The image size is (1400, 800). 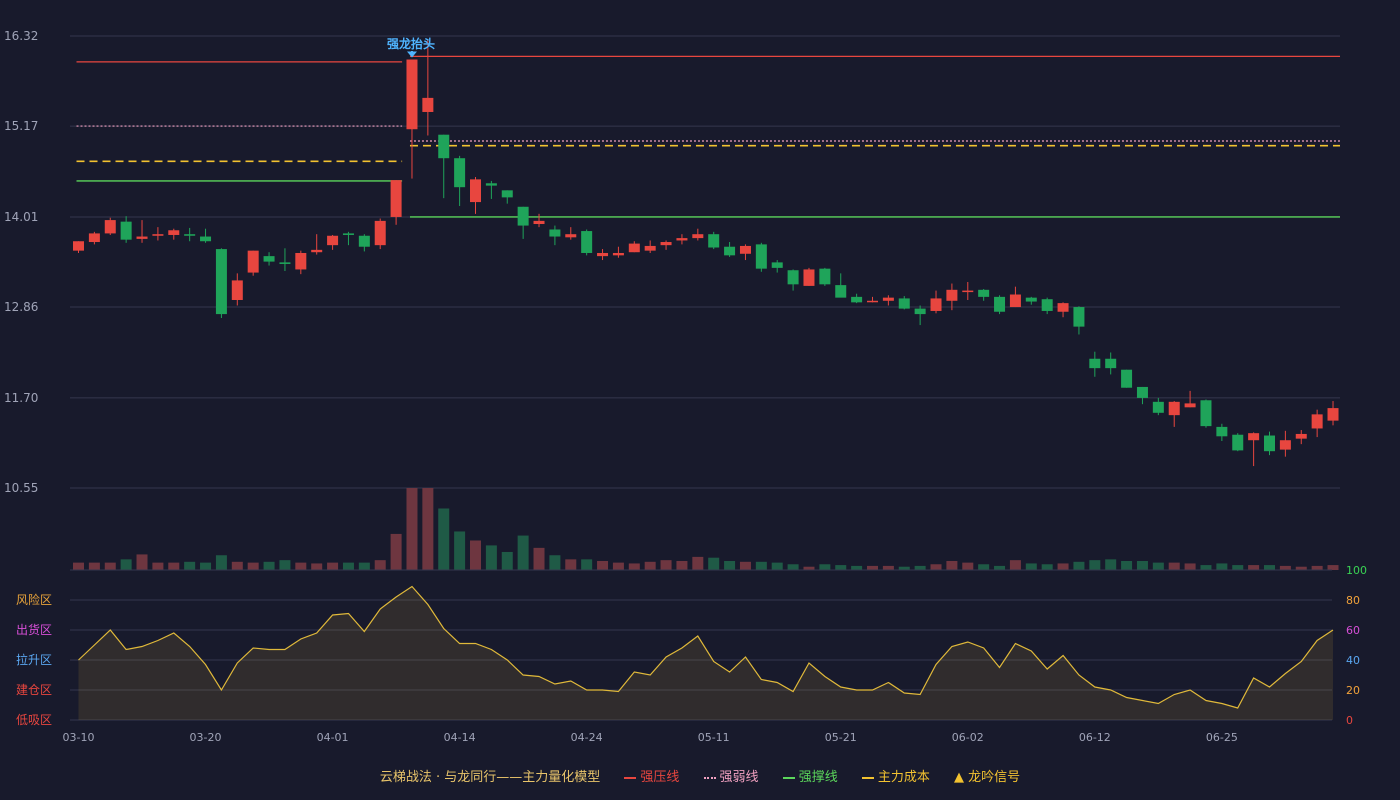 I want to click on legend-weak: 强弱线, so click(x=731, y=775).